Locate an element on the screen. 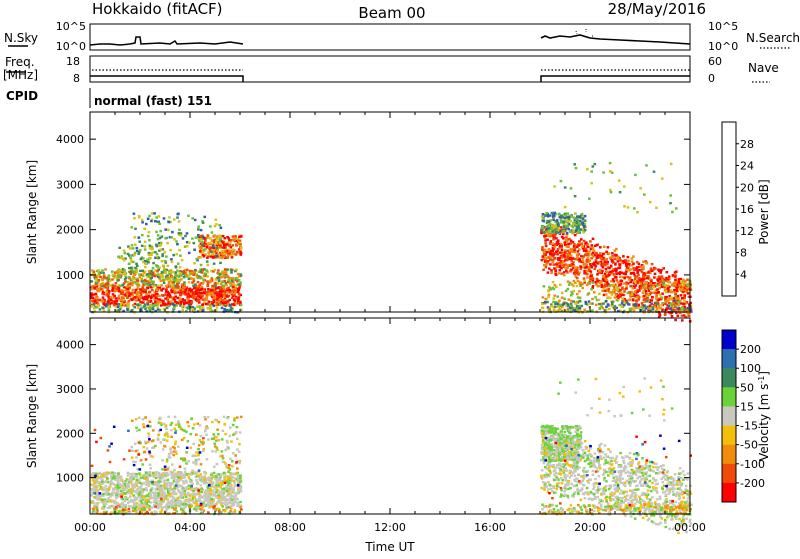 The width and height of the screenshot is (800, 559). freq-tick-low: 8 is located at coordinates (76, 78).